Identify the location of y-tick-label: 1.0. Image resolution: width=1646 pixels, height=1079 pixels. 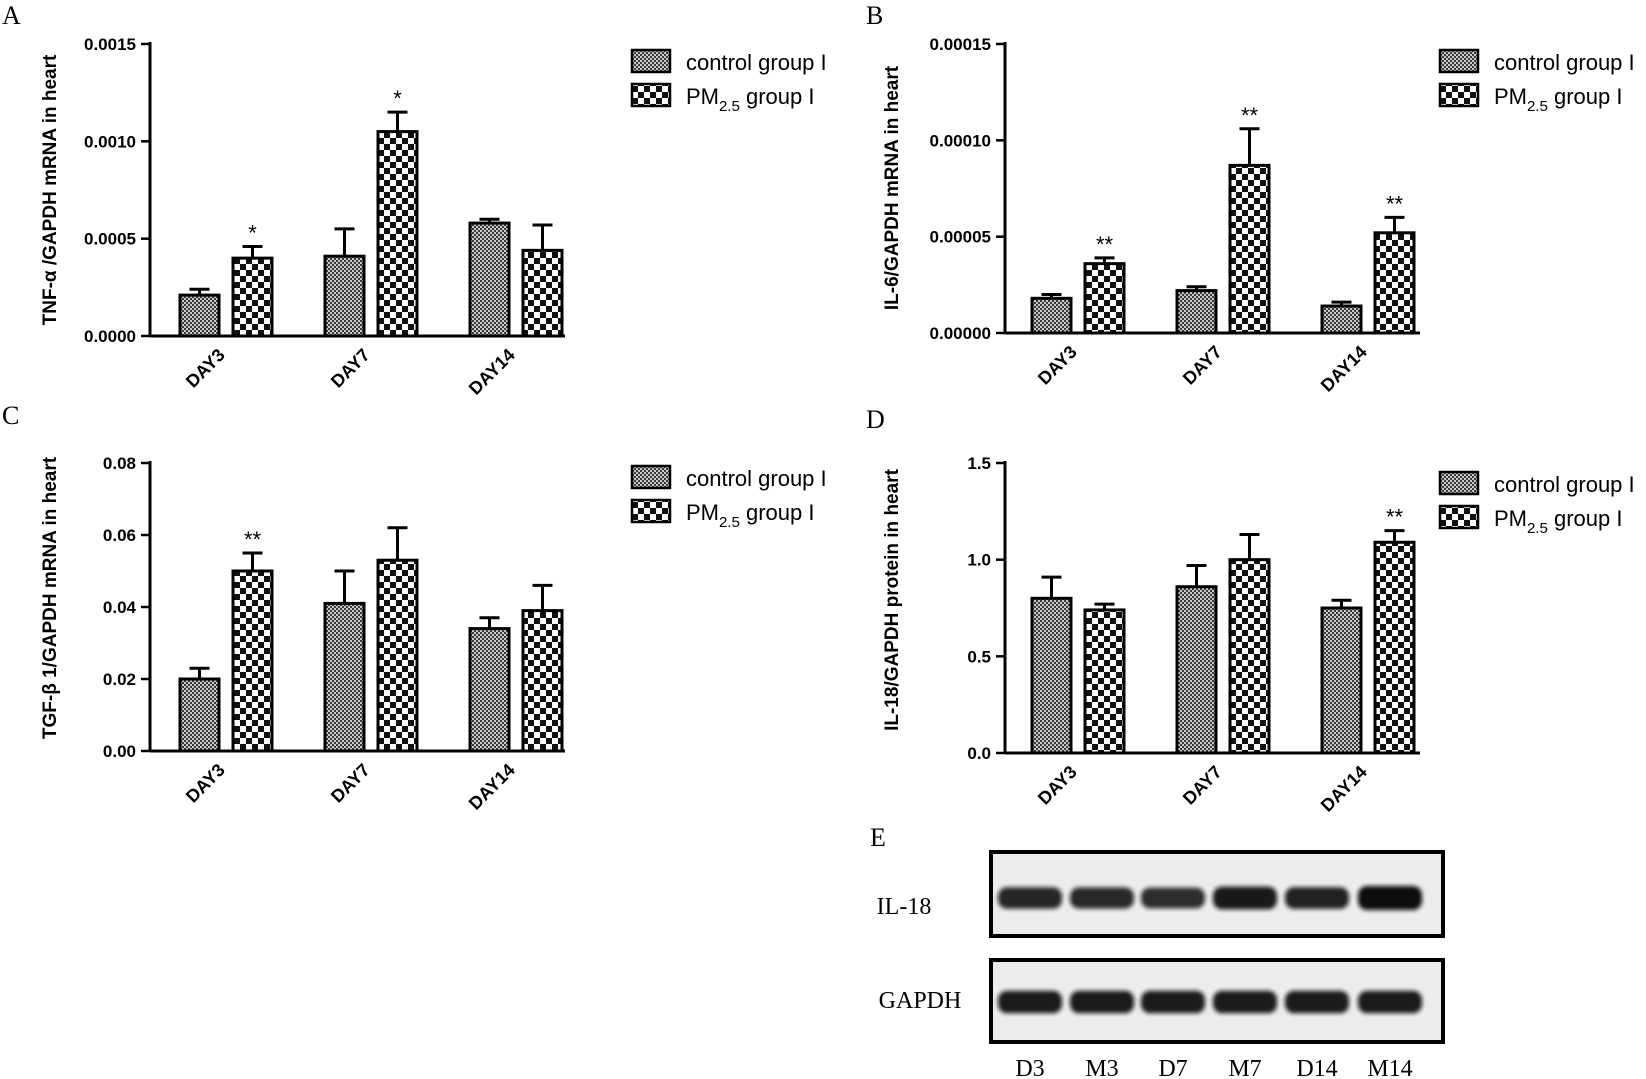
(979, 560).